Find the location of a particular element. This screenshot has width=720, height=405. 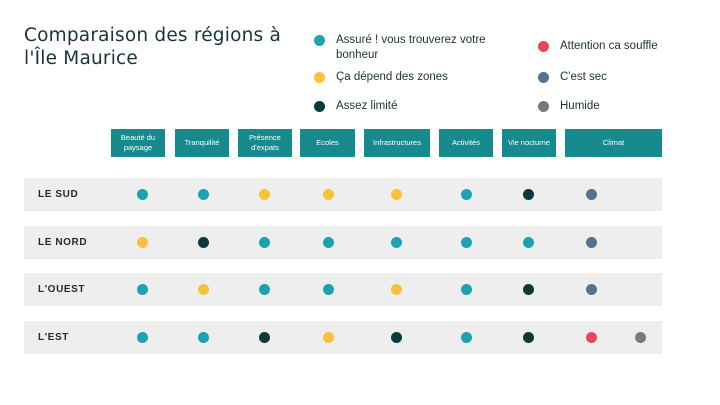

table-row: L'EST is located at coordinates (343, 337).